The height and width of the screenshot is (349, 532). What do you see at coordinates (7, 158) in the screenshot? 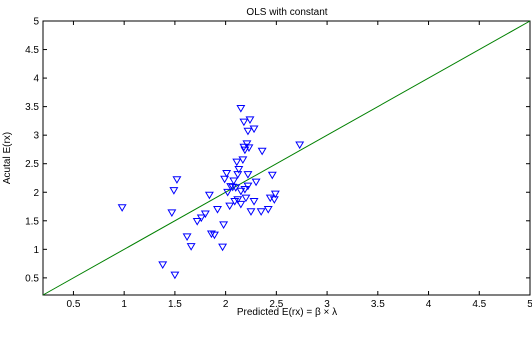
I see `y-axis-label: Acutal E(rx)` at bounding box center [7, 158].